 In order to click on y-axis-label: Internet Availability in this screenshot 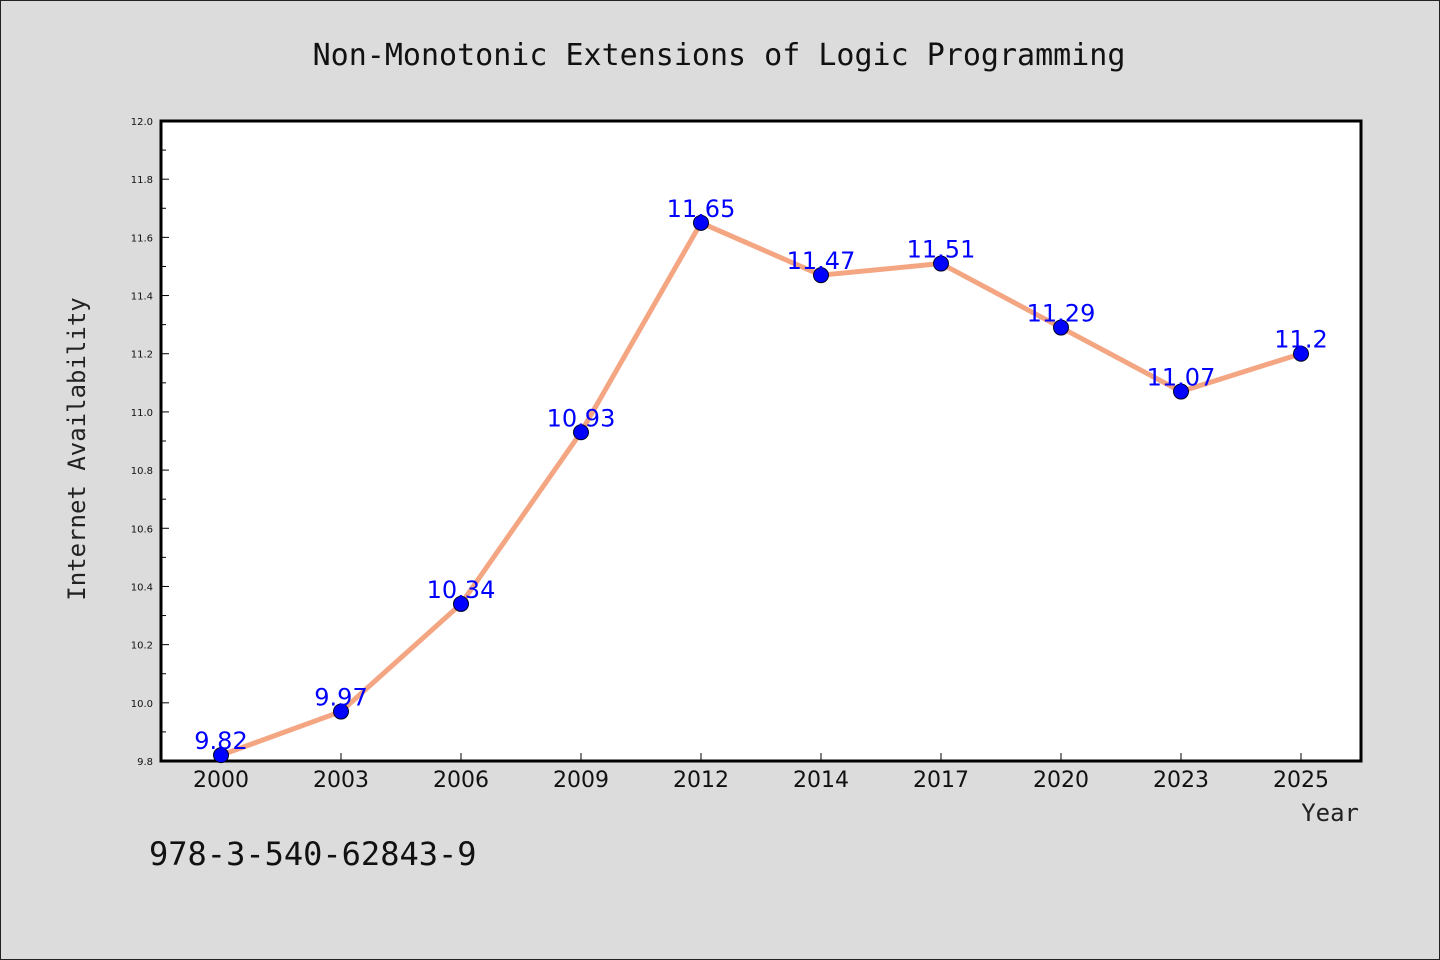, I will do `click(77, 448)`.